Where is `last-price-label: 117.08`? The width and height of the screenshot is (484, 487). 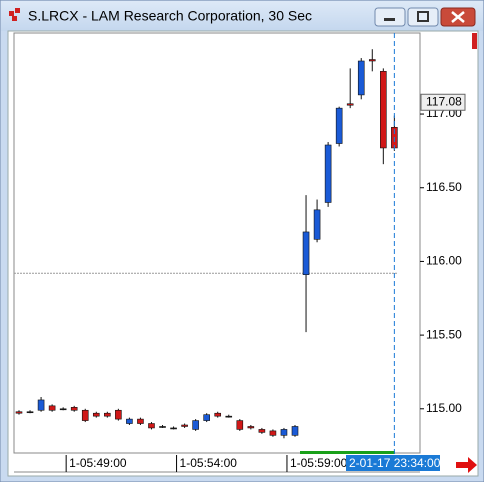
last-price-label: 117.08 is located at coordinates (444, 101).